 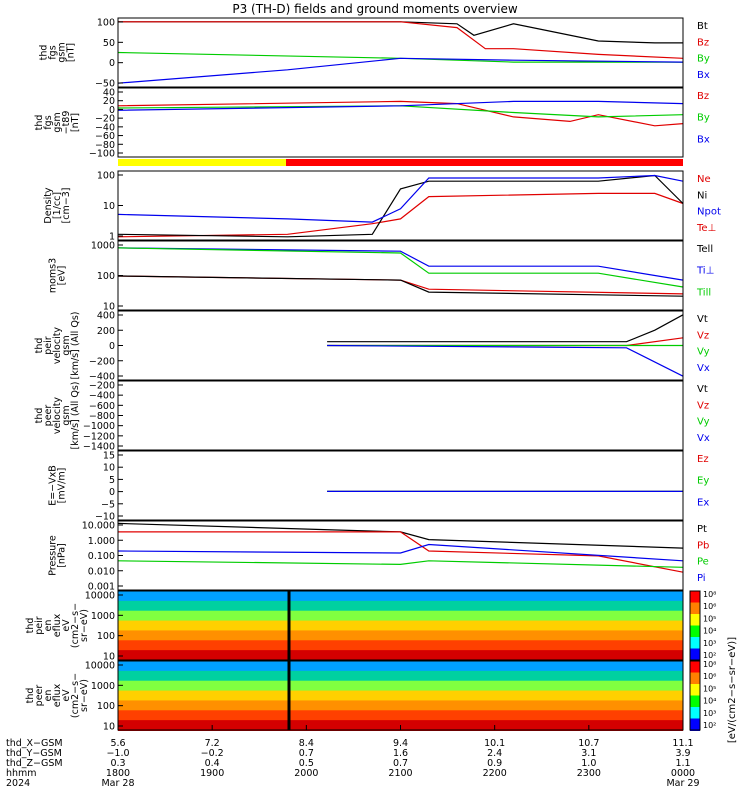 I want to click on y-tick-label: −200, so click(x=102, y=386).